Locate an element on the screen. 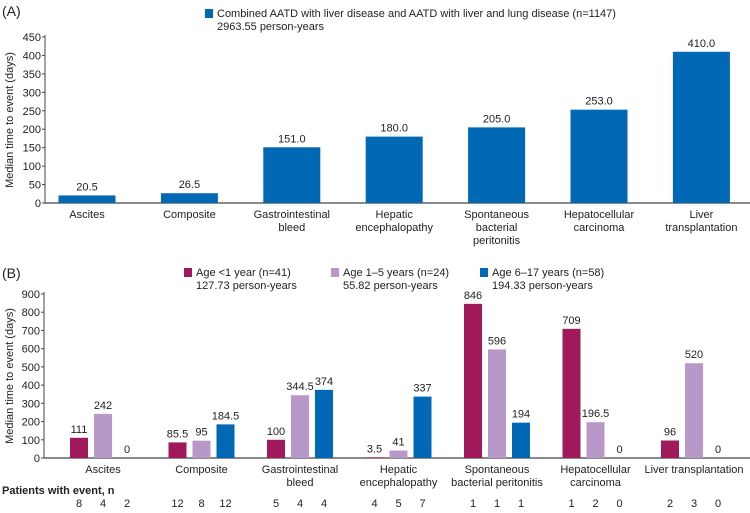 The height and width of the screenshot is (513, 750). legend-subtitle: 127.73 person-years is located at coordinates (246, 286).